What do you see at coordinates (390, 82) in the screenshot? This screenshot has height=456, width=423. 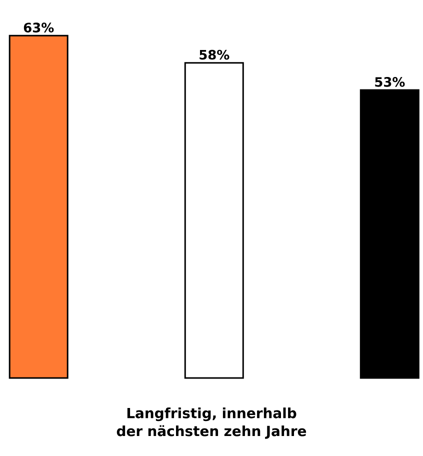 I see `data-label: 53%` at bounding box center [390, 82].